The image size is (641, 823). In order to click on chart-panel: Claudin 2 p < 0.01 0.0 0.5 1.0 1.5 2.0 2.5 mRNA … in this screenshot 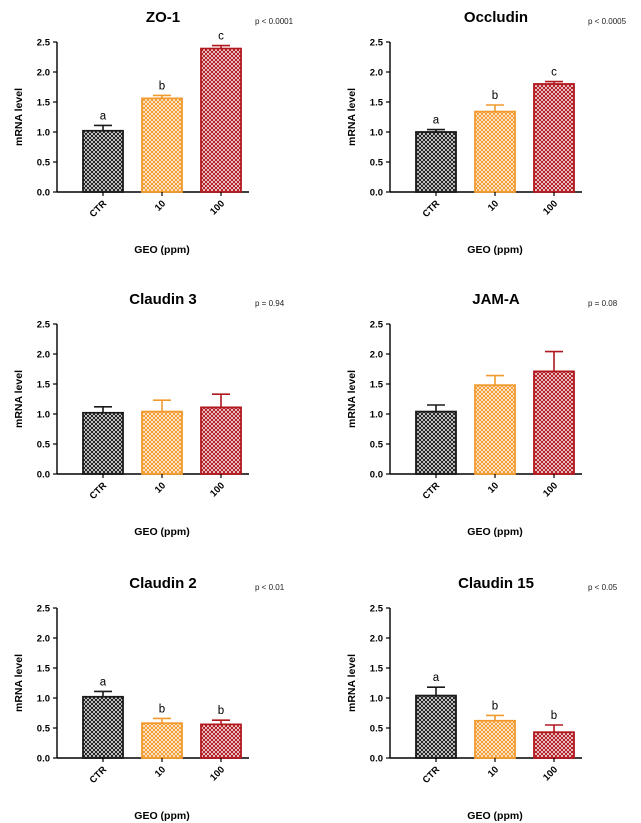, I will do `click(149, 698)`.